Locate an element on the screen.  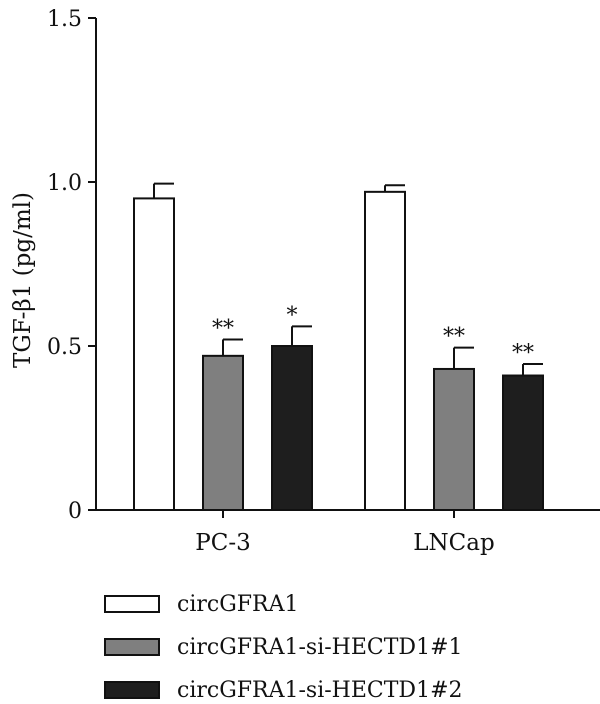
y-axis: 0 0.5 1.0 1.5 is located at coordinates (72, 265).